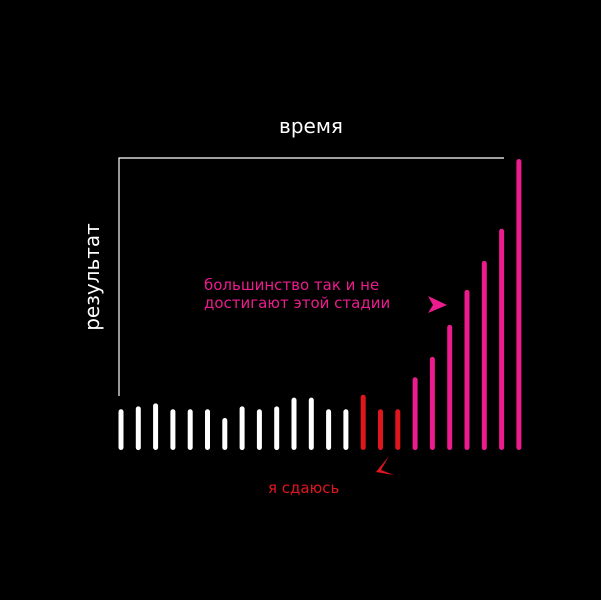 This screenshot has width=601, height=600. I want to click on annotation-give-up-text: я сдаюсь, so click(303, 488).